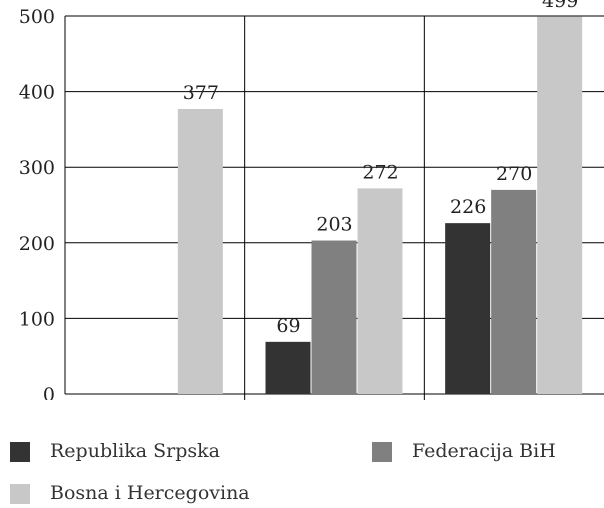 The height and width of the screenshot is (508, 604). What do you see at coordinates (484, 451) in the screenshot?
I see `legend-label: Federacija BiH` at bounding box center [484, 451].